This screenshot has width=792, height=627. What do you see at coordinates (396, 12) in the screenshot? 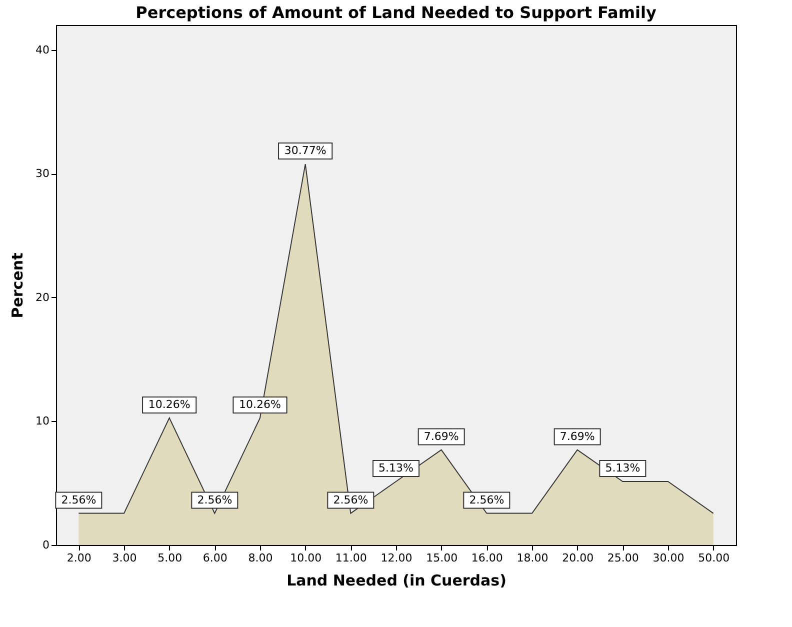
I see `chart-title: Perceptions of Amount of Land Needed to Support Family` at bounding box center [396, 12].